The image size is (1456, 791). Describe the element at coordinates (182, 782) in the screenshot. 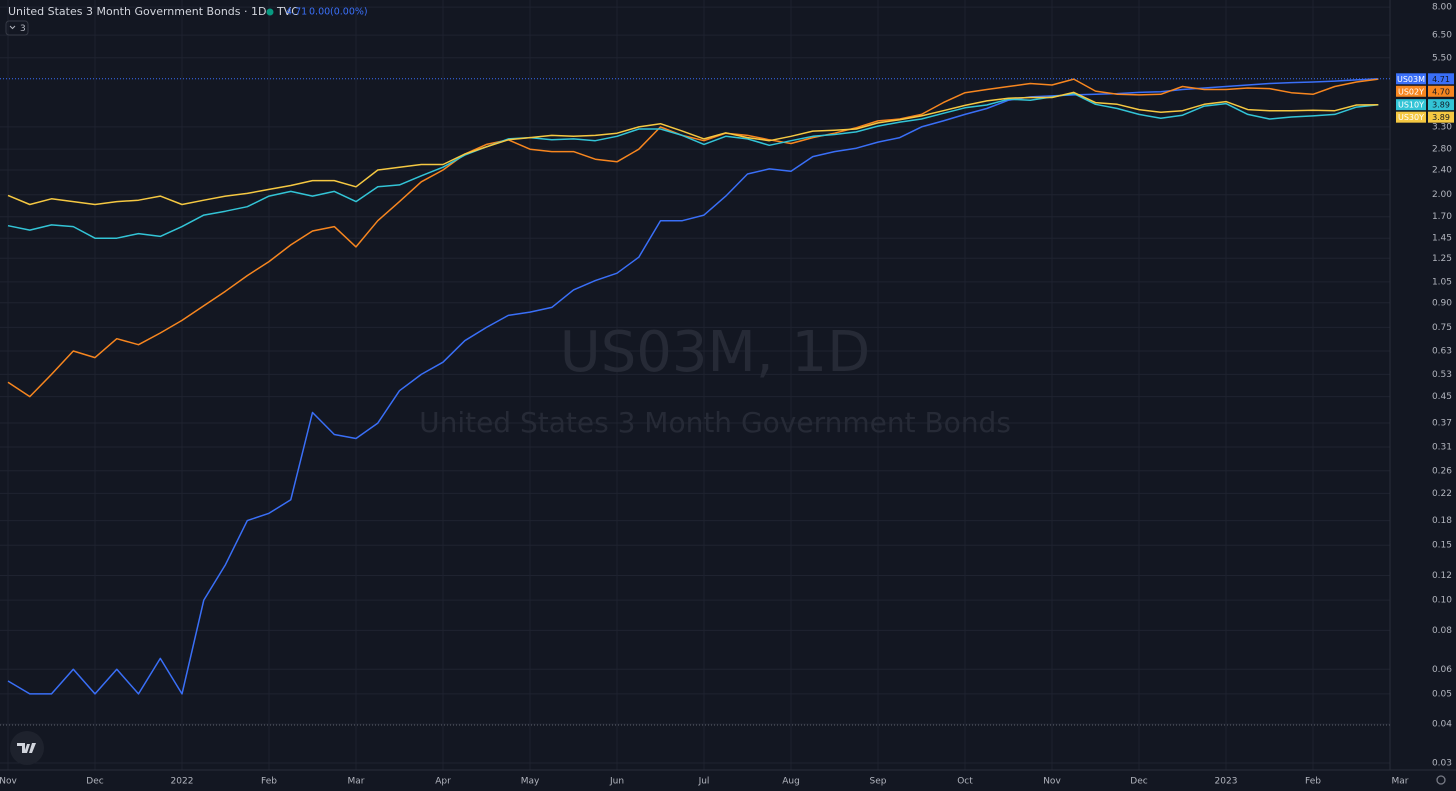

I see `x-tick-label: 2022` at that location.